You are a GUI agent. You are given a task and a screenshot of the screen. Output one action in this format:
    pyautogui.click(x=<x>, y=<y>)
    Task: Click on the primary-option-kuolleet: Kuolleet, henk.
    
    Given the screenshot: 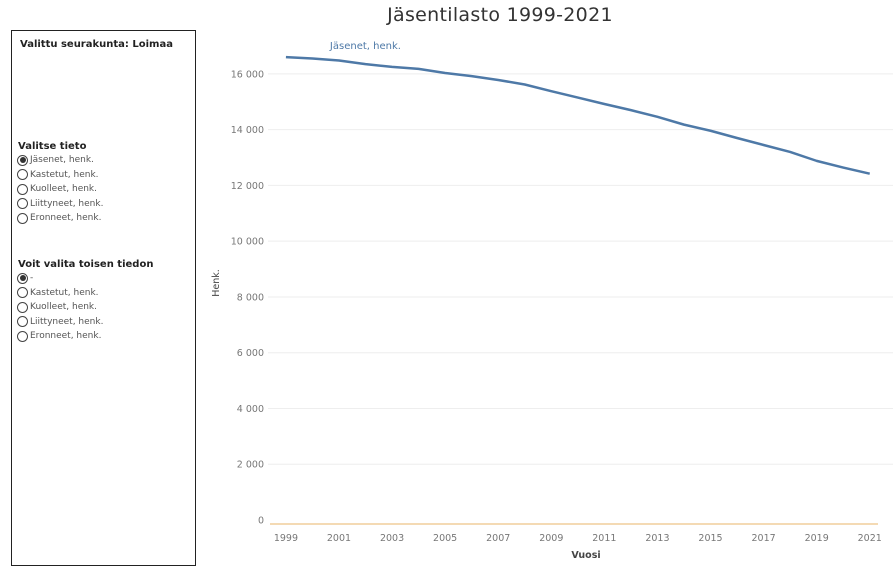 What is the action you would take?
    pyautogui.click(x=60, y=189)
    